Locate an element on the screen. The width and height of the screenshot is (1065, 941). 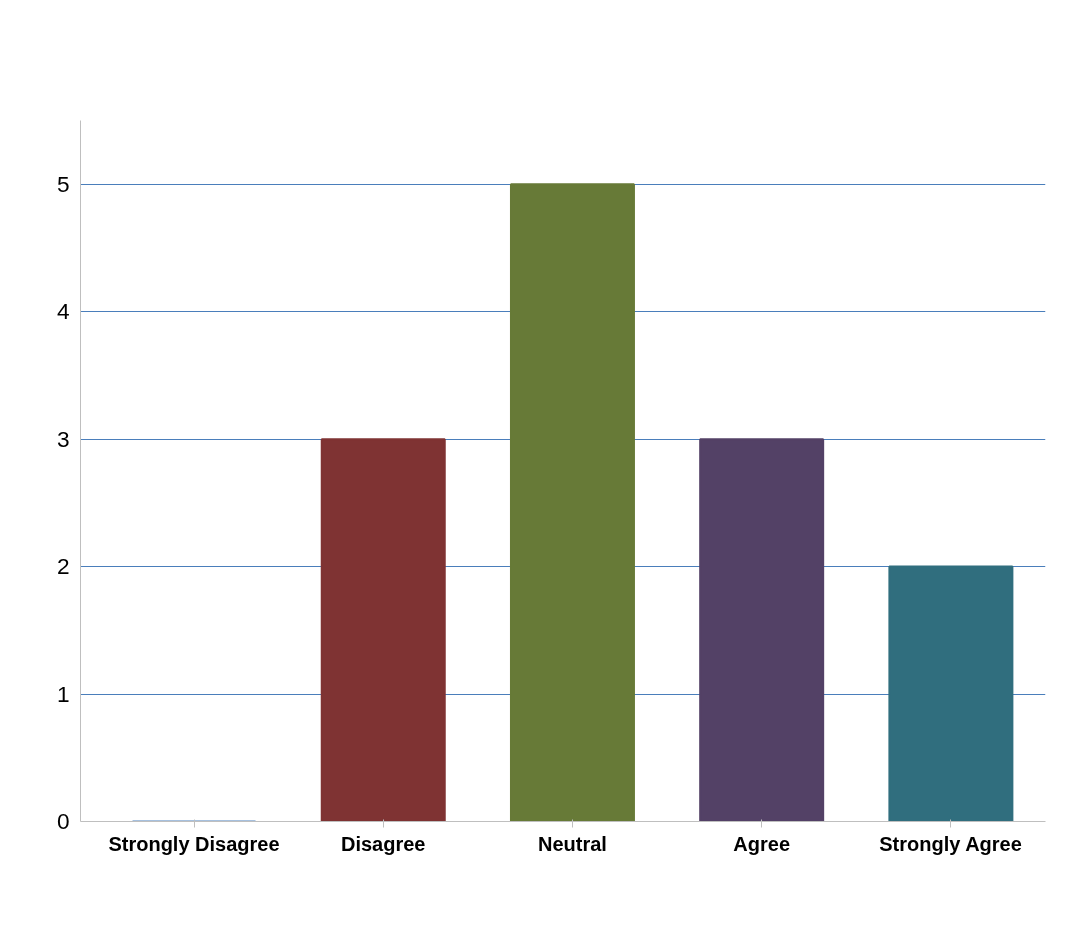
x-tick-label: Strongly Agree is located at coordinates (950, 843).